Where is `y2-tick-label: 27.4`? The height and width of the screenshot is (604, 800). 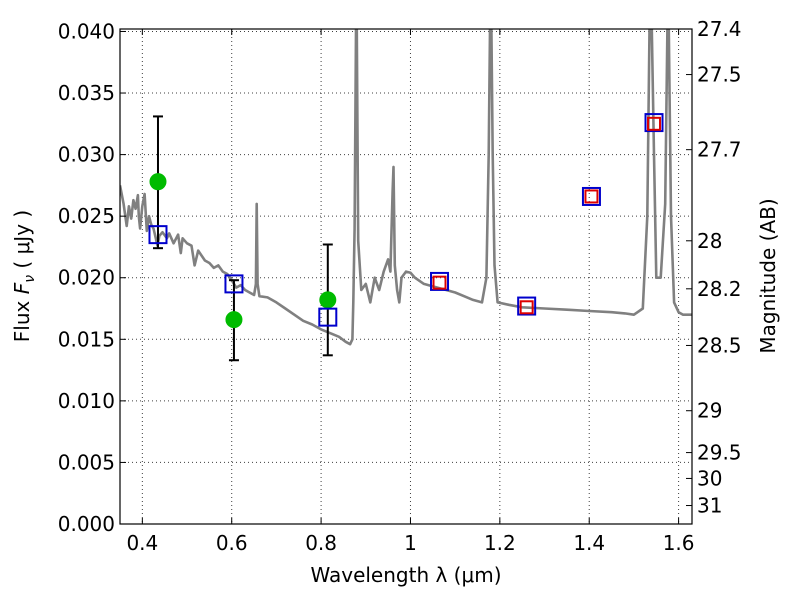 y2-tick-label: 27.4 is located at coordinates (719, 29).